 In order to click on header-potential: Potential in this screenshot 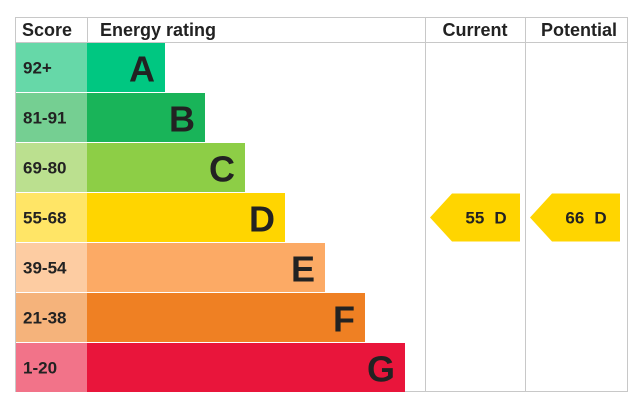, I will do `click(579, 30)`.